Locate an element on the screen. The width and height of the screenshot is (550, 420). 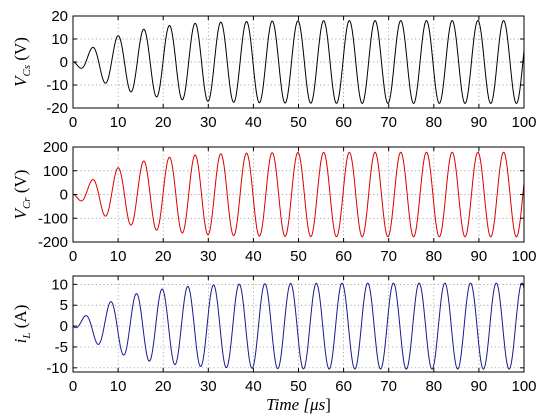
y-axis-label: iL (A) is located at coordinates (22, 324).